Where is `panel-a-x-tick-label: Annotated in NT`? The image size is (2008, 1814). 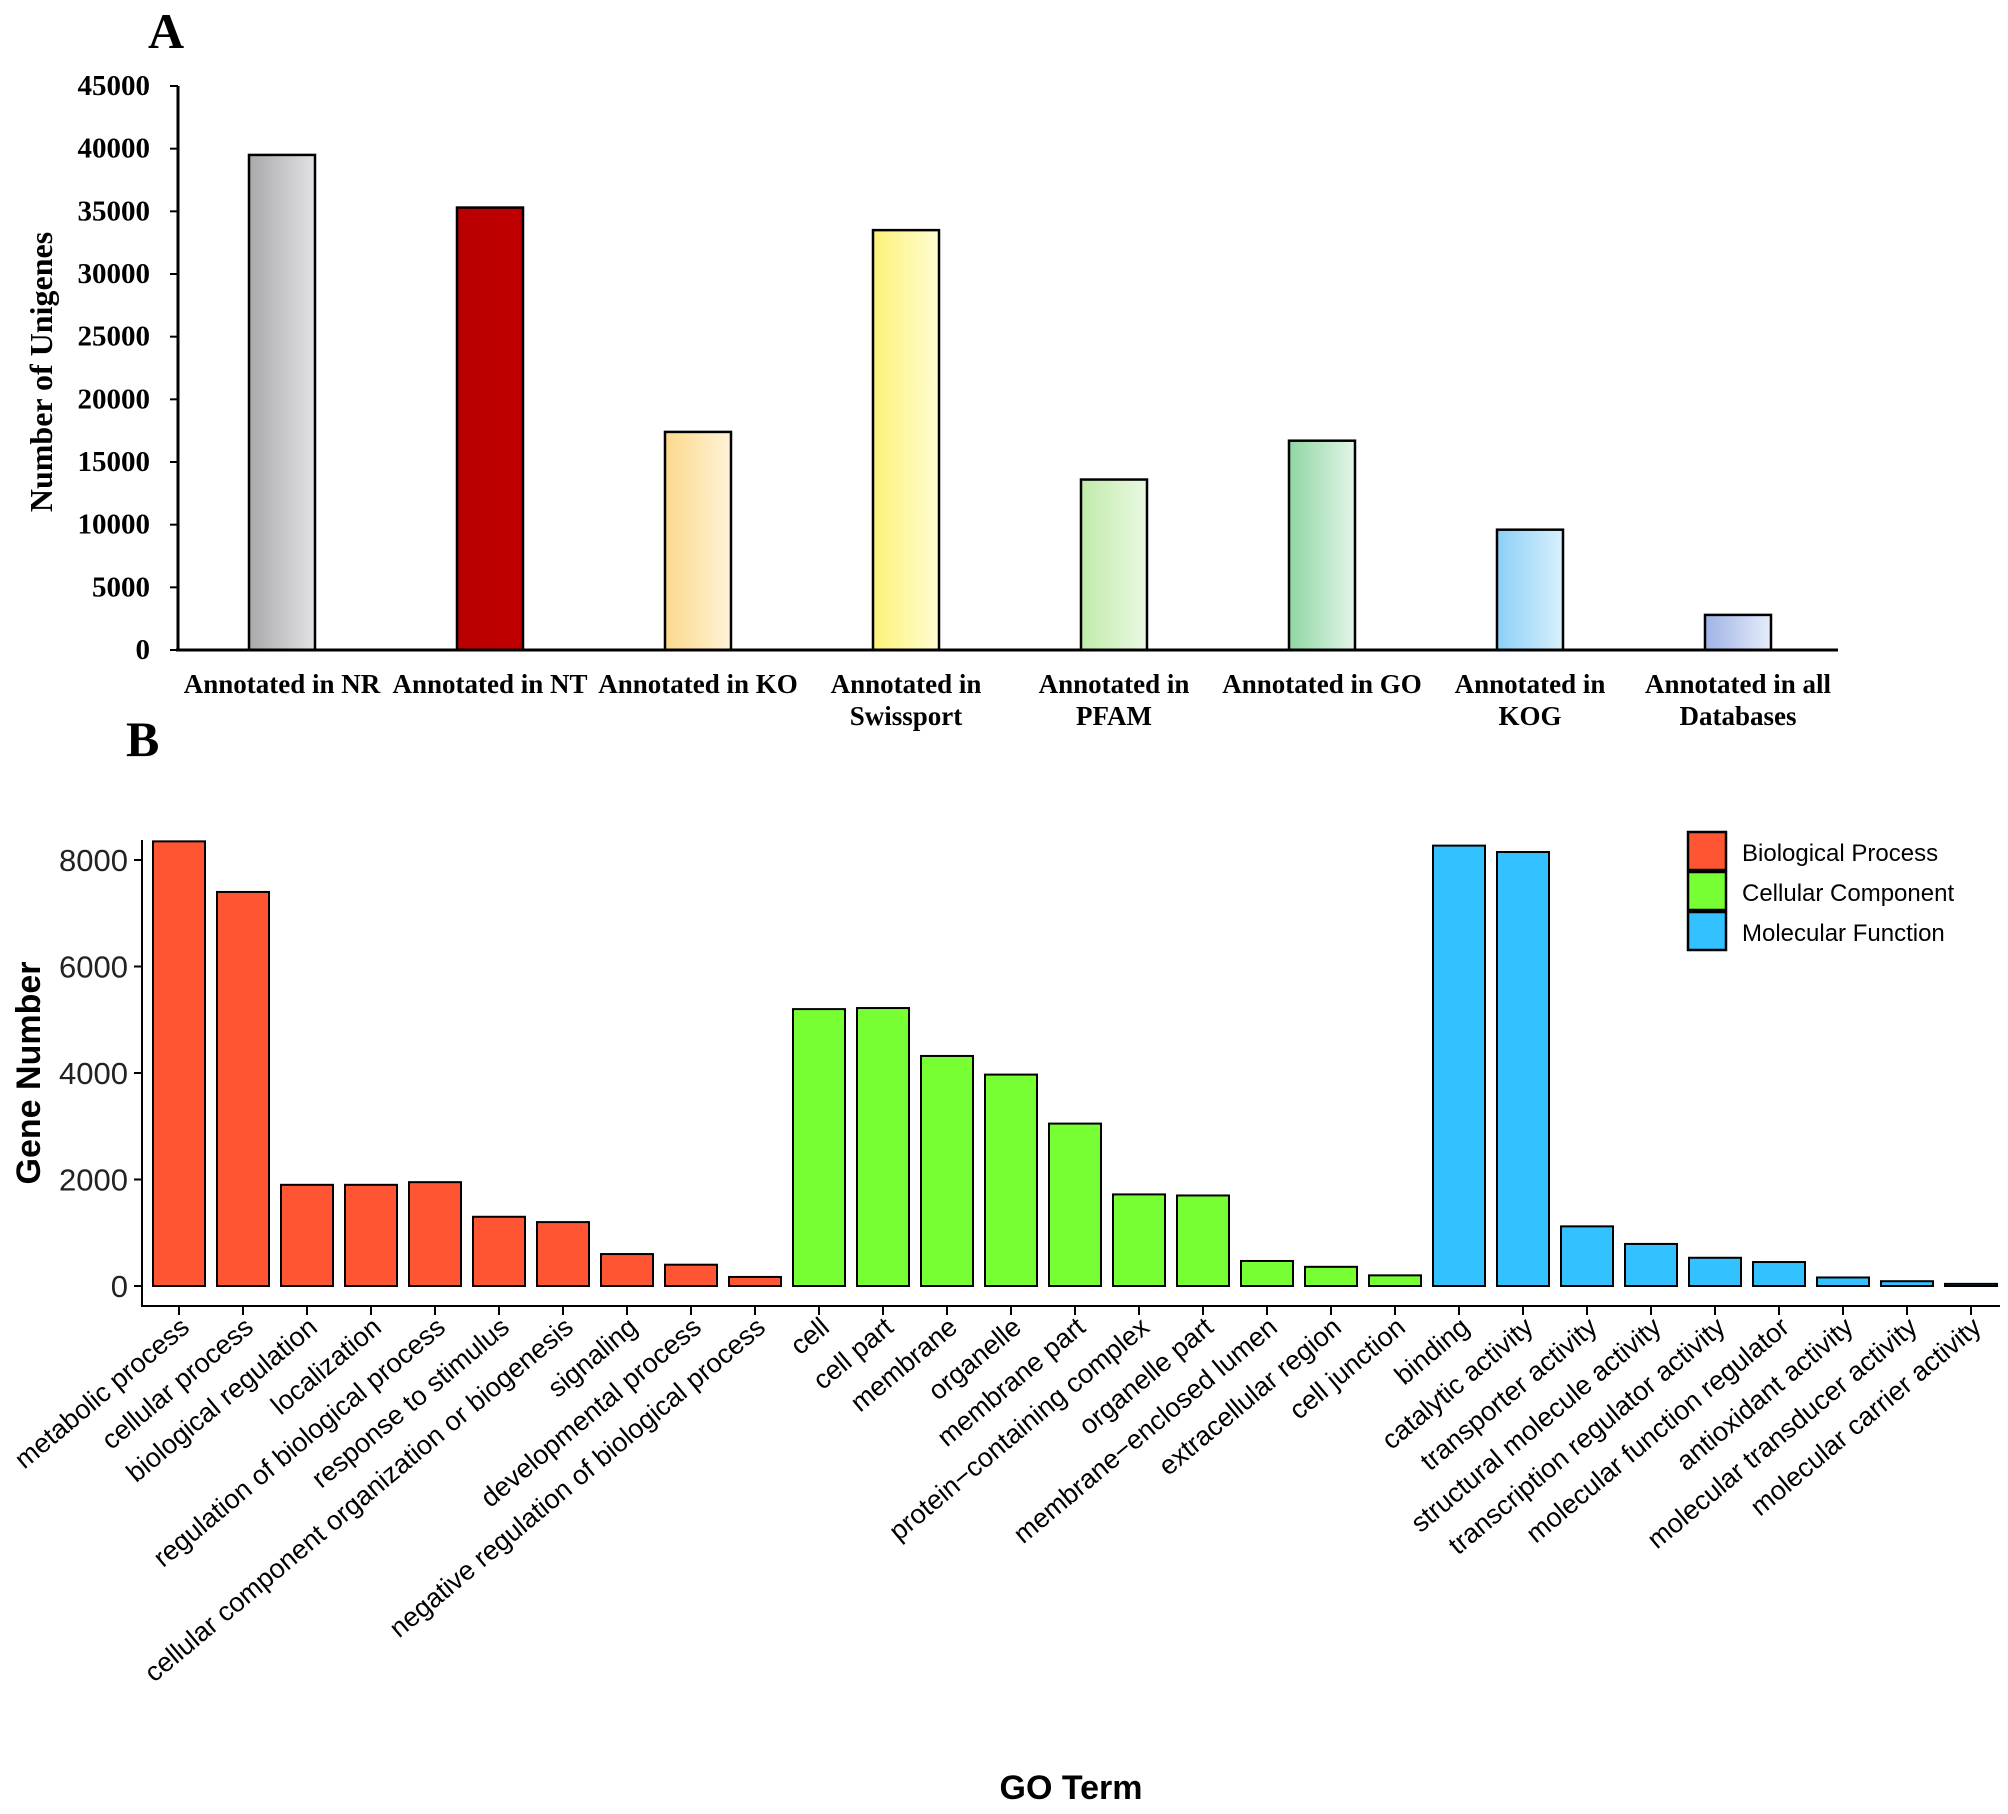 panel-a-x-tick-label: Annotated in NT is located at coordinates (489, 684).